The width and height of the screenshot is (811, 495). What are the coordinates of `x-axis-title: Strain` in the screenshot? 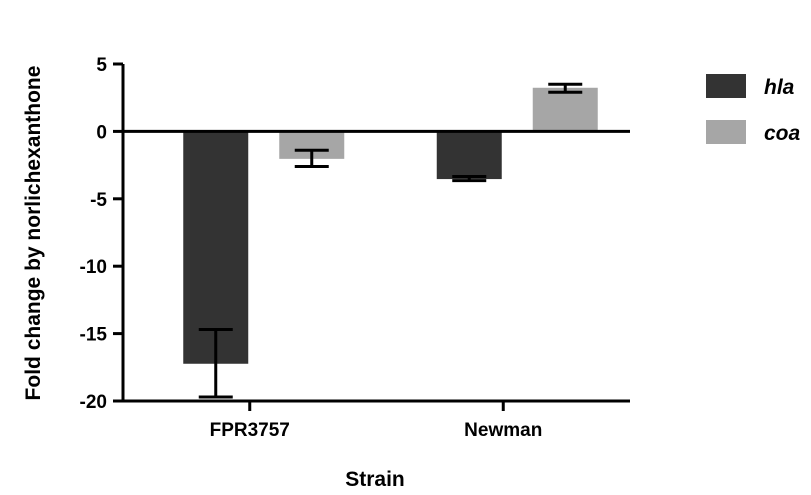 It's located at (375, 479).